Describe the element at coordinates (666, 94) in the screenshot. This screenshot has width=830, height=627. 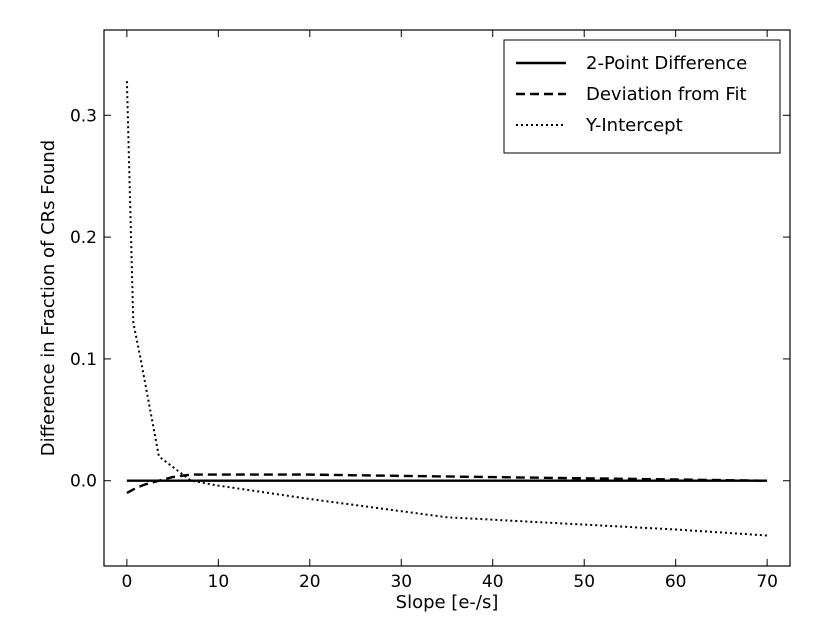
I see `legend-label: Deviation from Fit` at that location.